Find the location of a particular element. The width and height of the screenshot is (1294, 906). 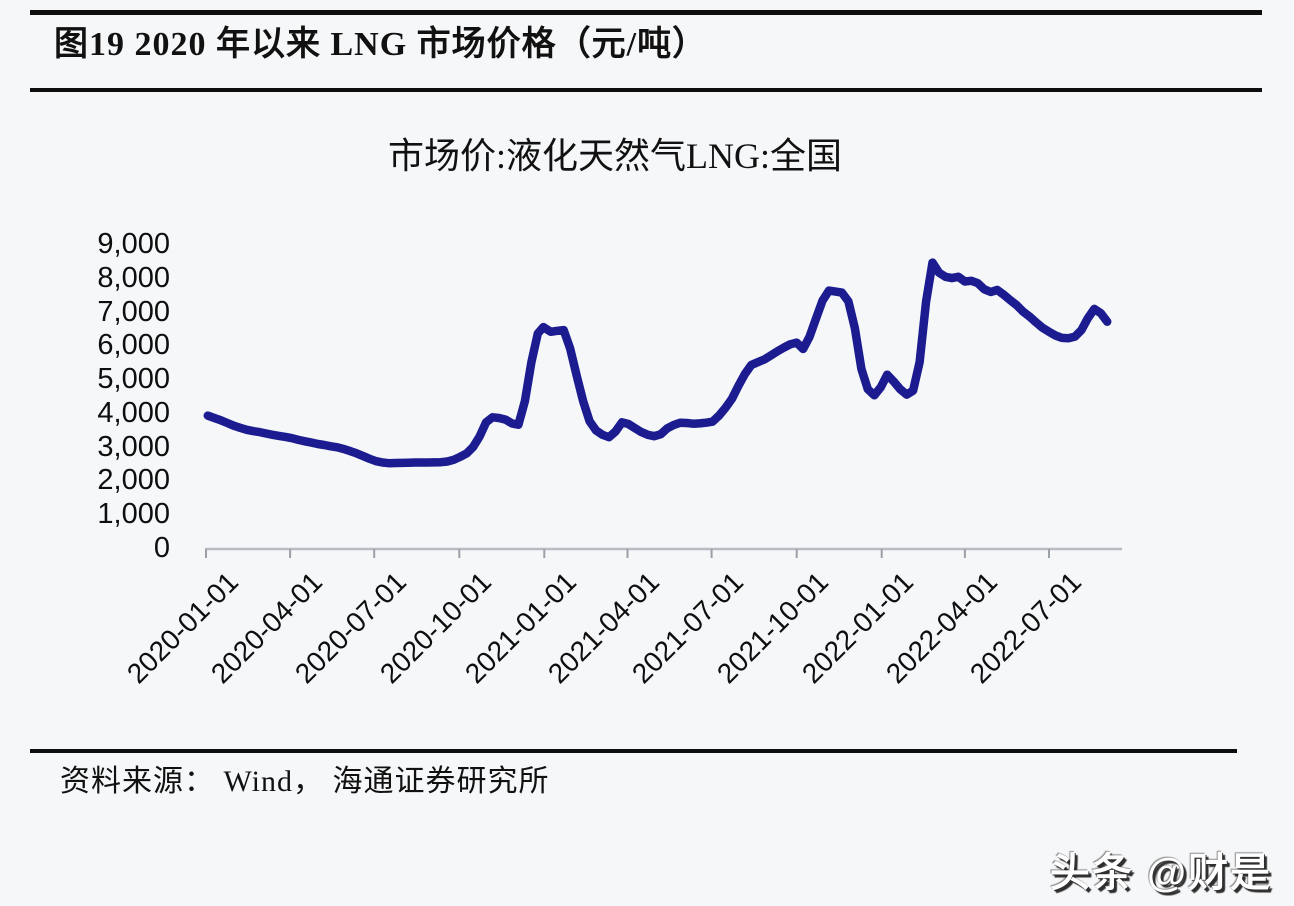

y-tick-label: 1,000 is located at coordinates (133, 514).